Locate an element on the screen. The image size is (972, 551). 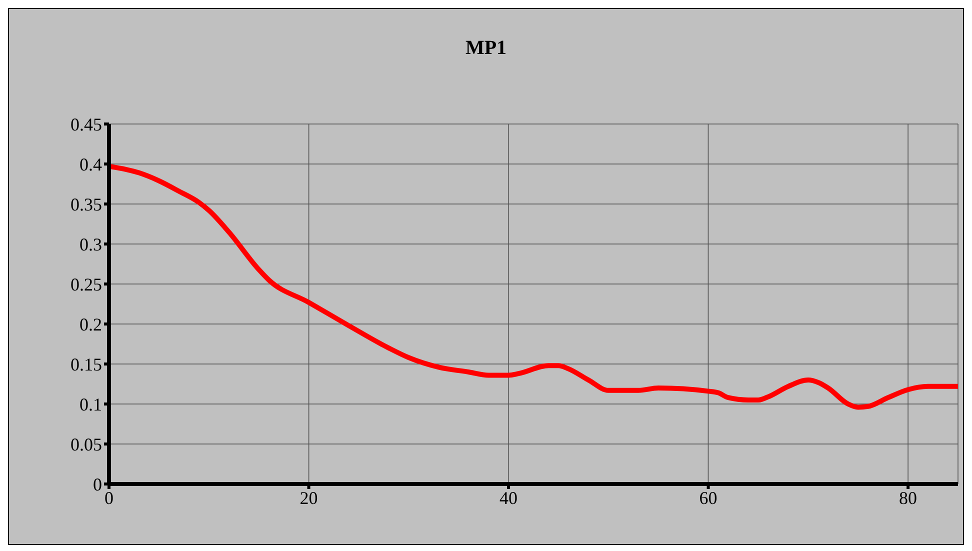
y-tick-label: 0.15 is located at coordinates (86, 364).